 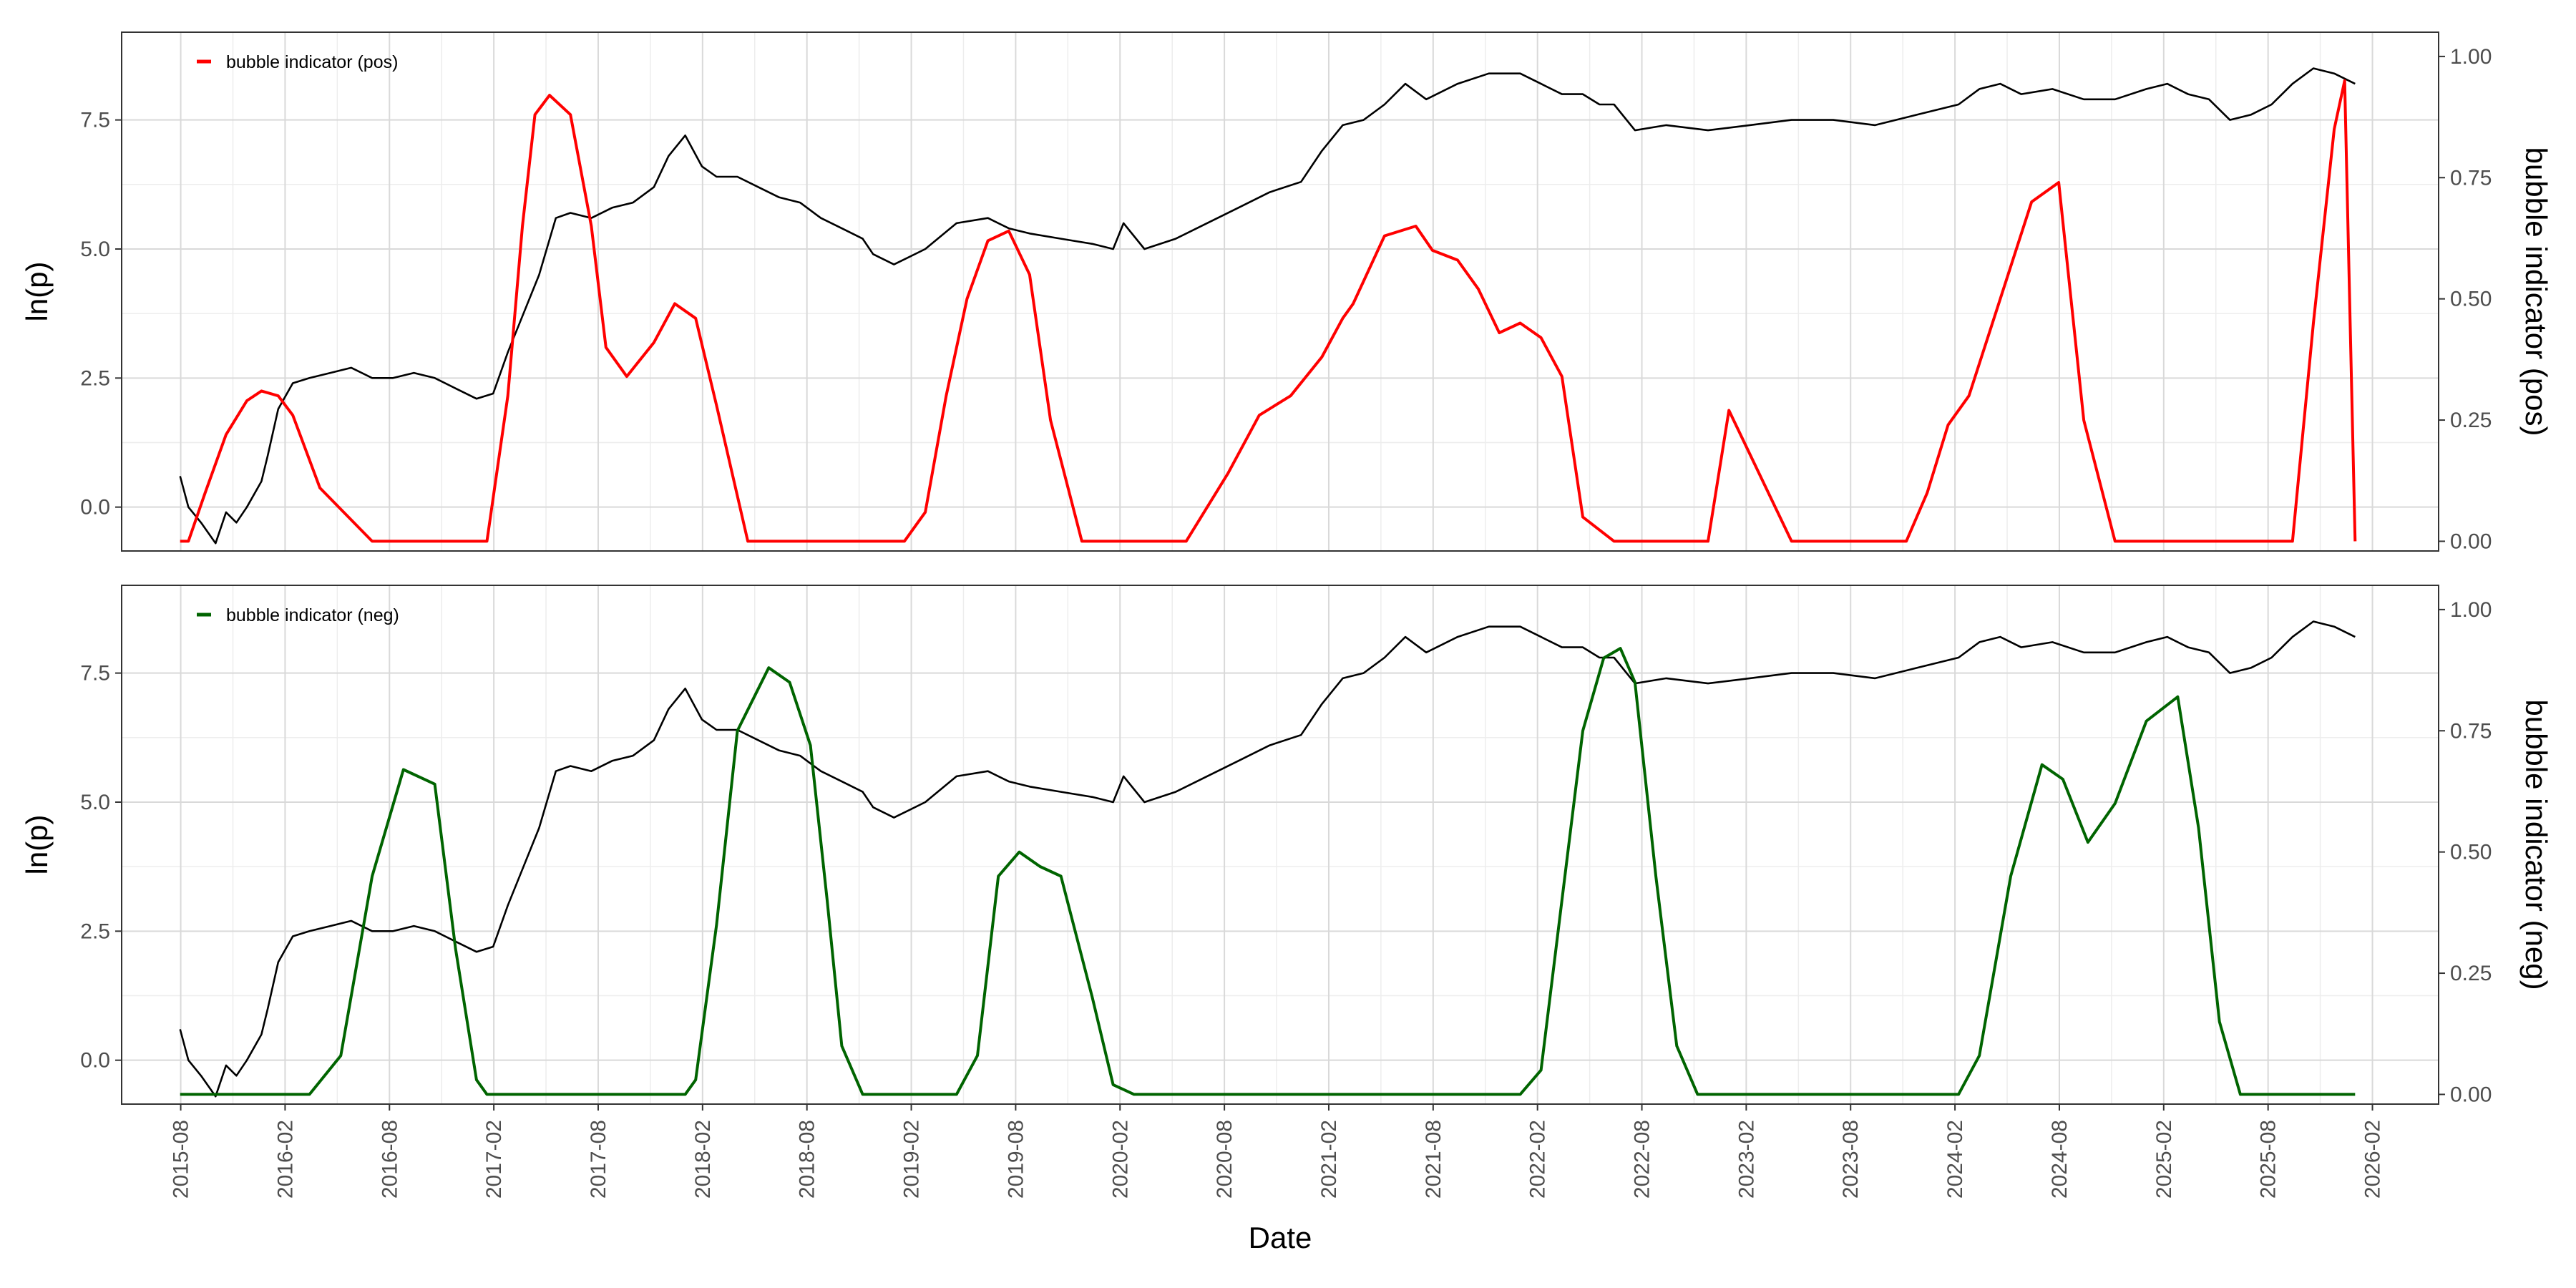 I want to click on top-legend: bubble indicator (pos), so click(x=297, y=62).